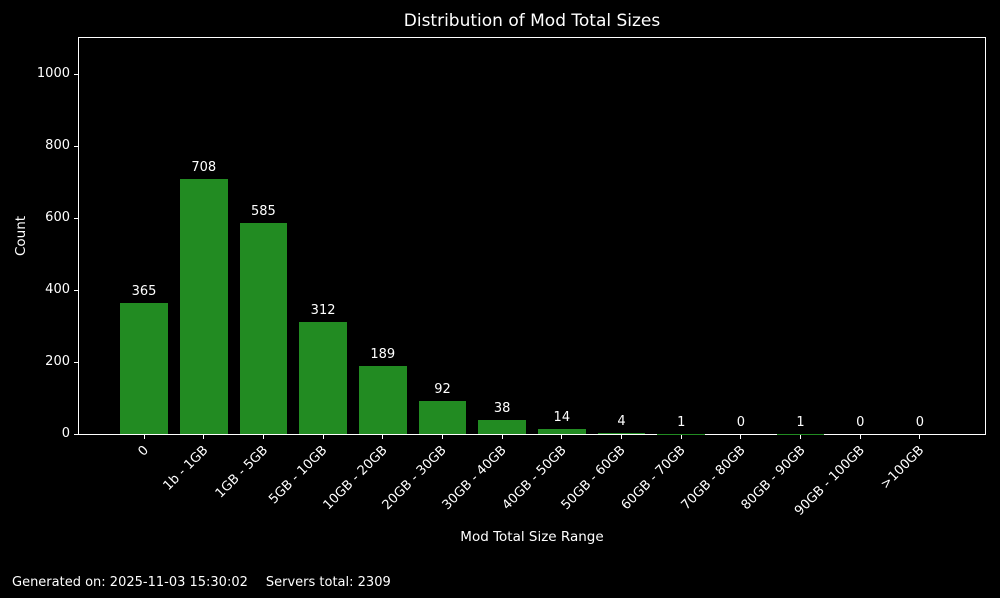  I want to click on x-tick-label-text: >100GB, so click(903, 468).